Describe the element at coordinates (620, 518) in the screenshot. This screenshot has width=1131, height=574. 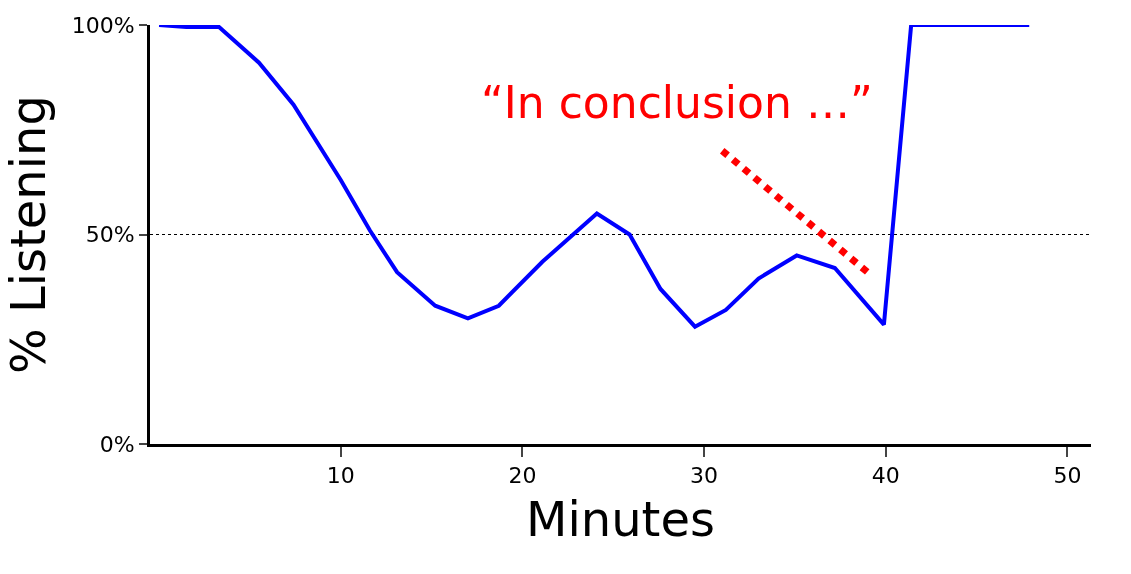
I see `x-axis-title: Minutes` at that location.